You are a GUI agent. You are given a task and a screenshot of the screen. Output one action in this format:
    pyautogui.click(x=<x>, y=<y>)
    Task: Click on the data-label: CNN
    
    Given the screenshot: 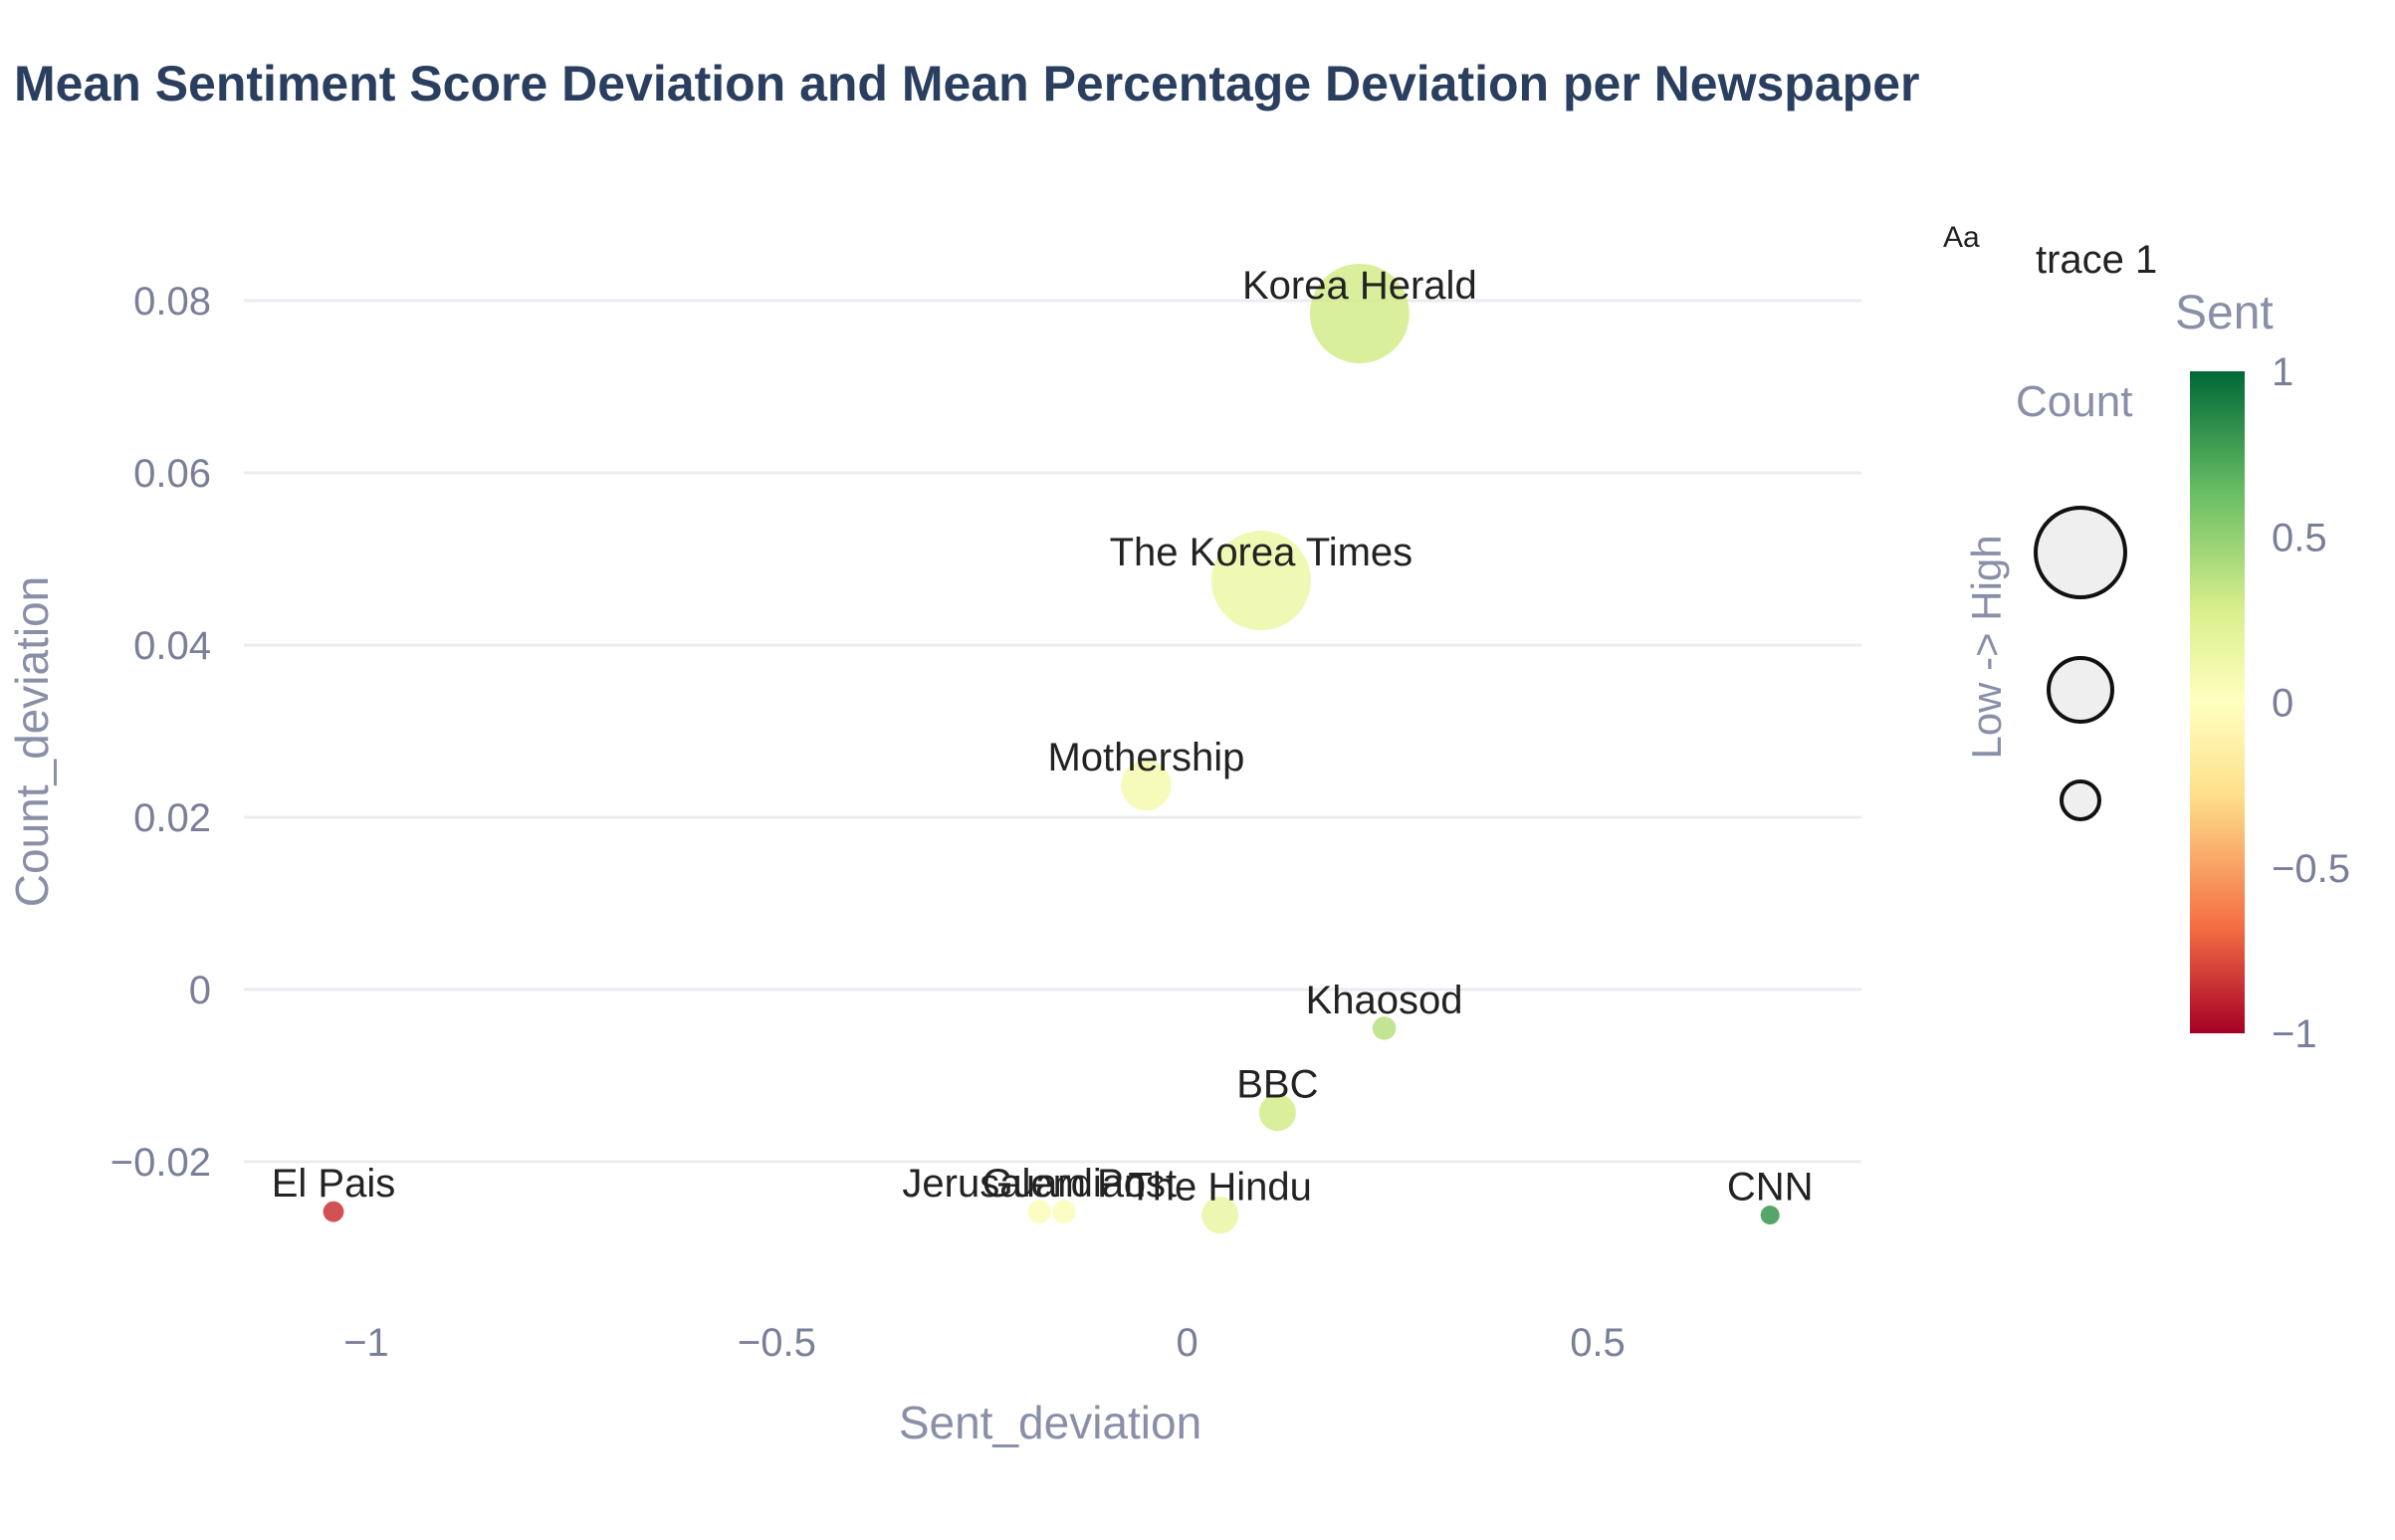 What is the action you would take?
    pyautogui.click(x=1770, y=1188)
    